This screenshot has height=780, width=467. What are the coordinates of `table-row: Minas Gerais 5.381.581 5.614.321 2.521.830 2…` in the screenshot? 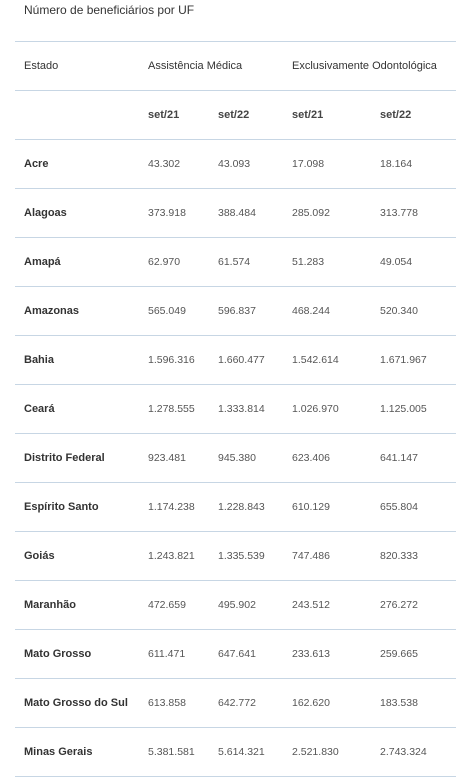 It's located at (236, 752).